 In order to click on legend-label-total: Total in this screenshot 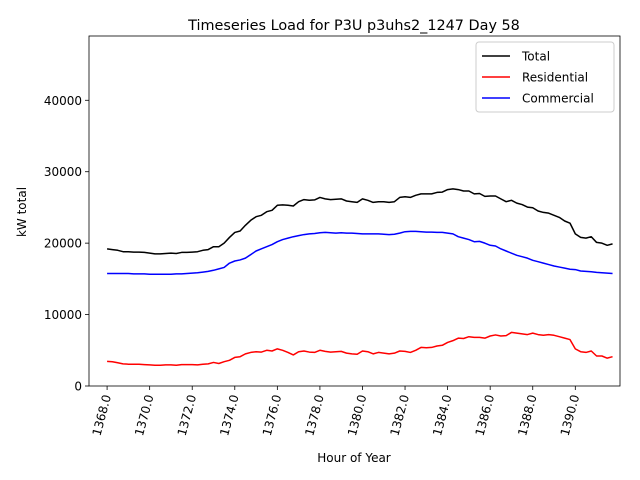, I will do `click(535, 57)`.